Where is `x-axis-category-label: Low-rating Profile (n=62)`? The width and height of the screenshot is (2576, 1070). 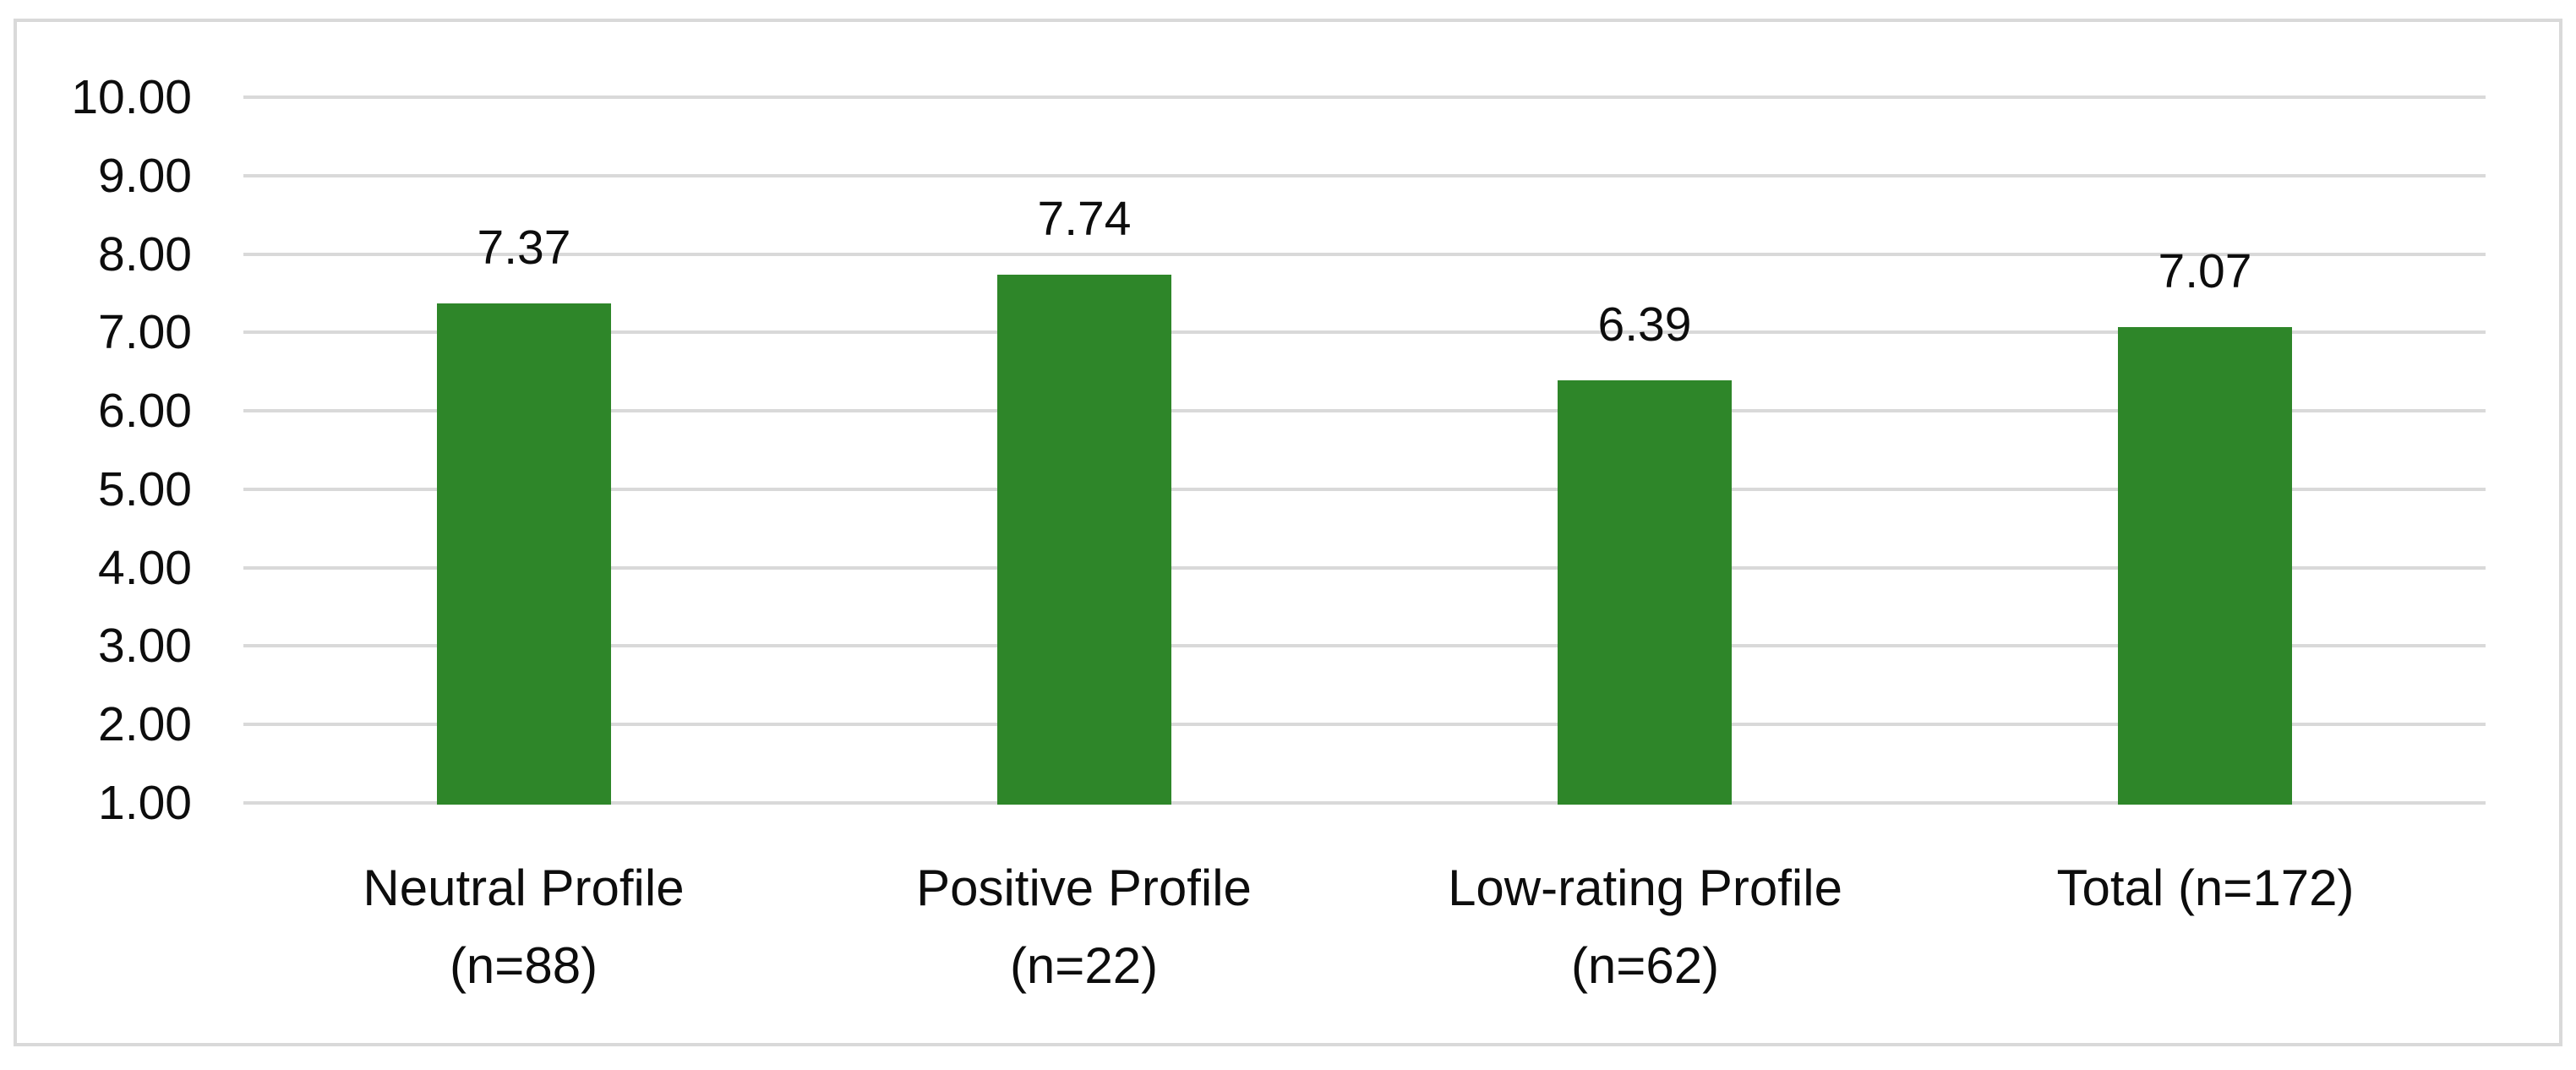 x-axis-category-label: Low-rating Profile (n=62) is located at coordinates (1645, 927).